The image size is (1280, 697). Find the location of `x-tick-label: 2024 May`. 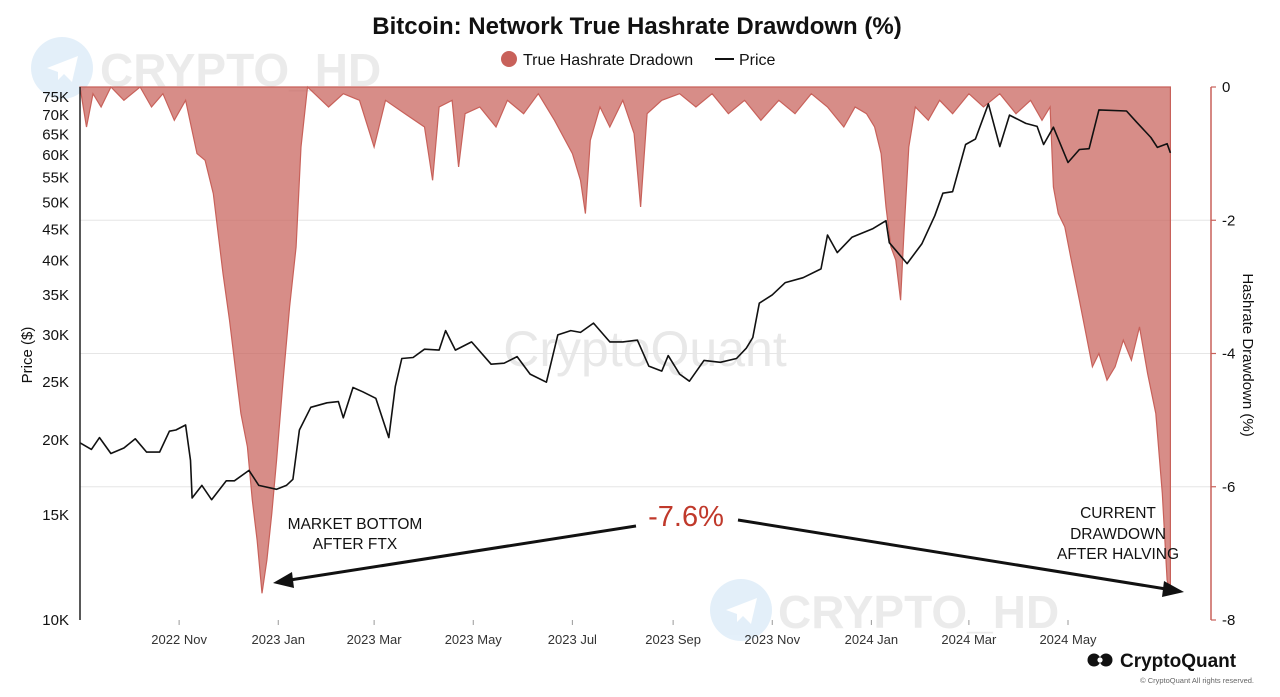

x-tick-label: 2024 May is located at coordinates (1068, 639).